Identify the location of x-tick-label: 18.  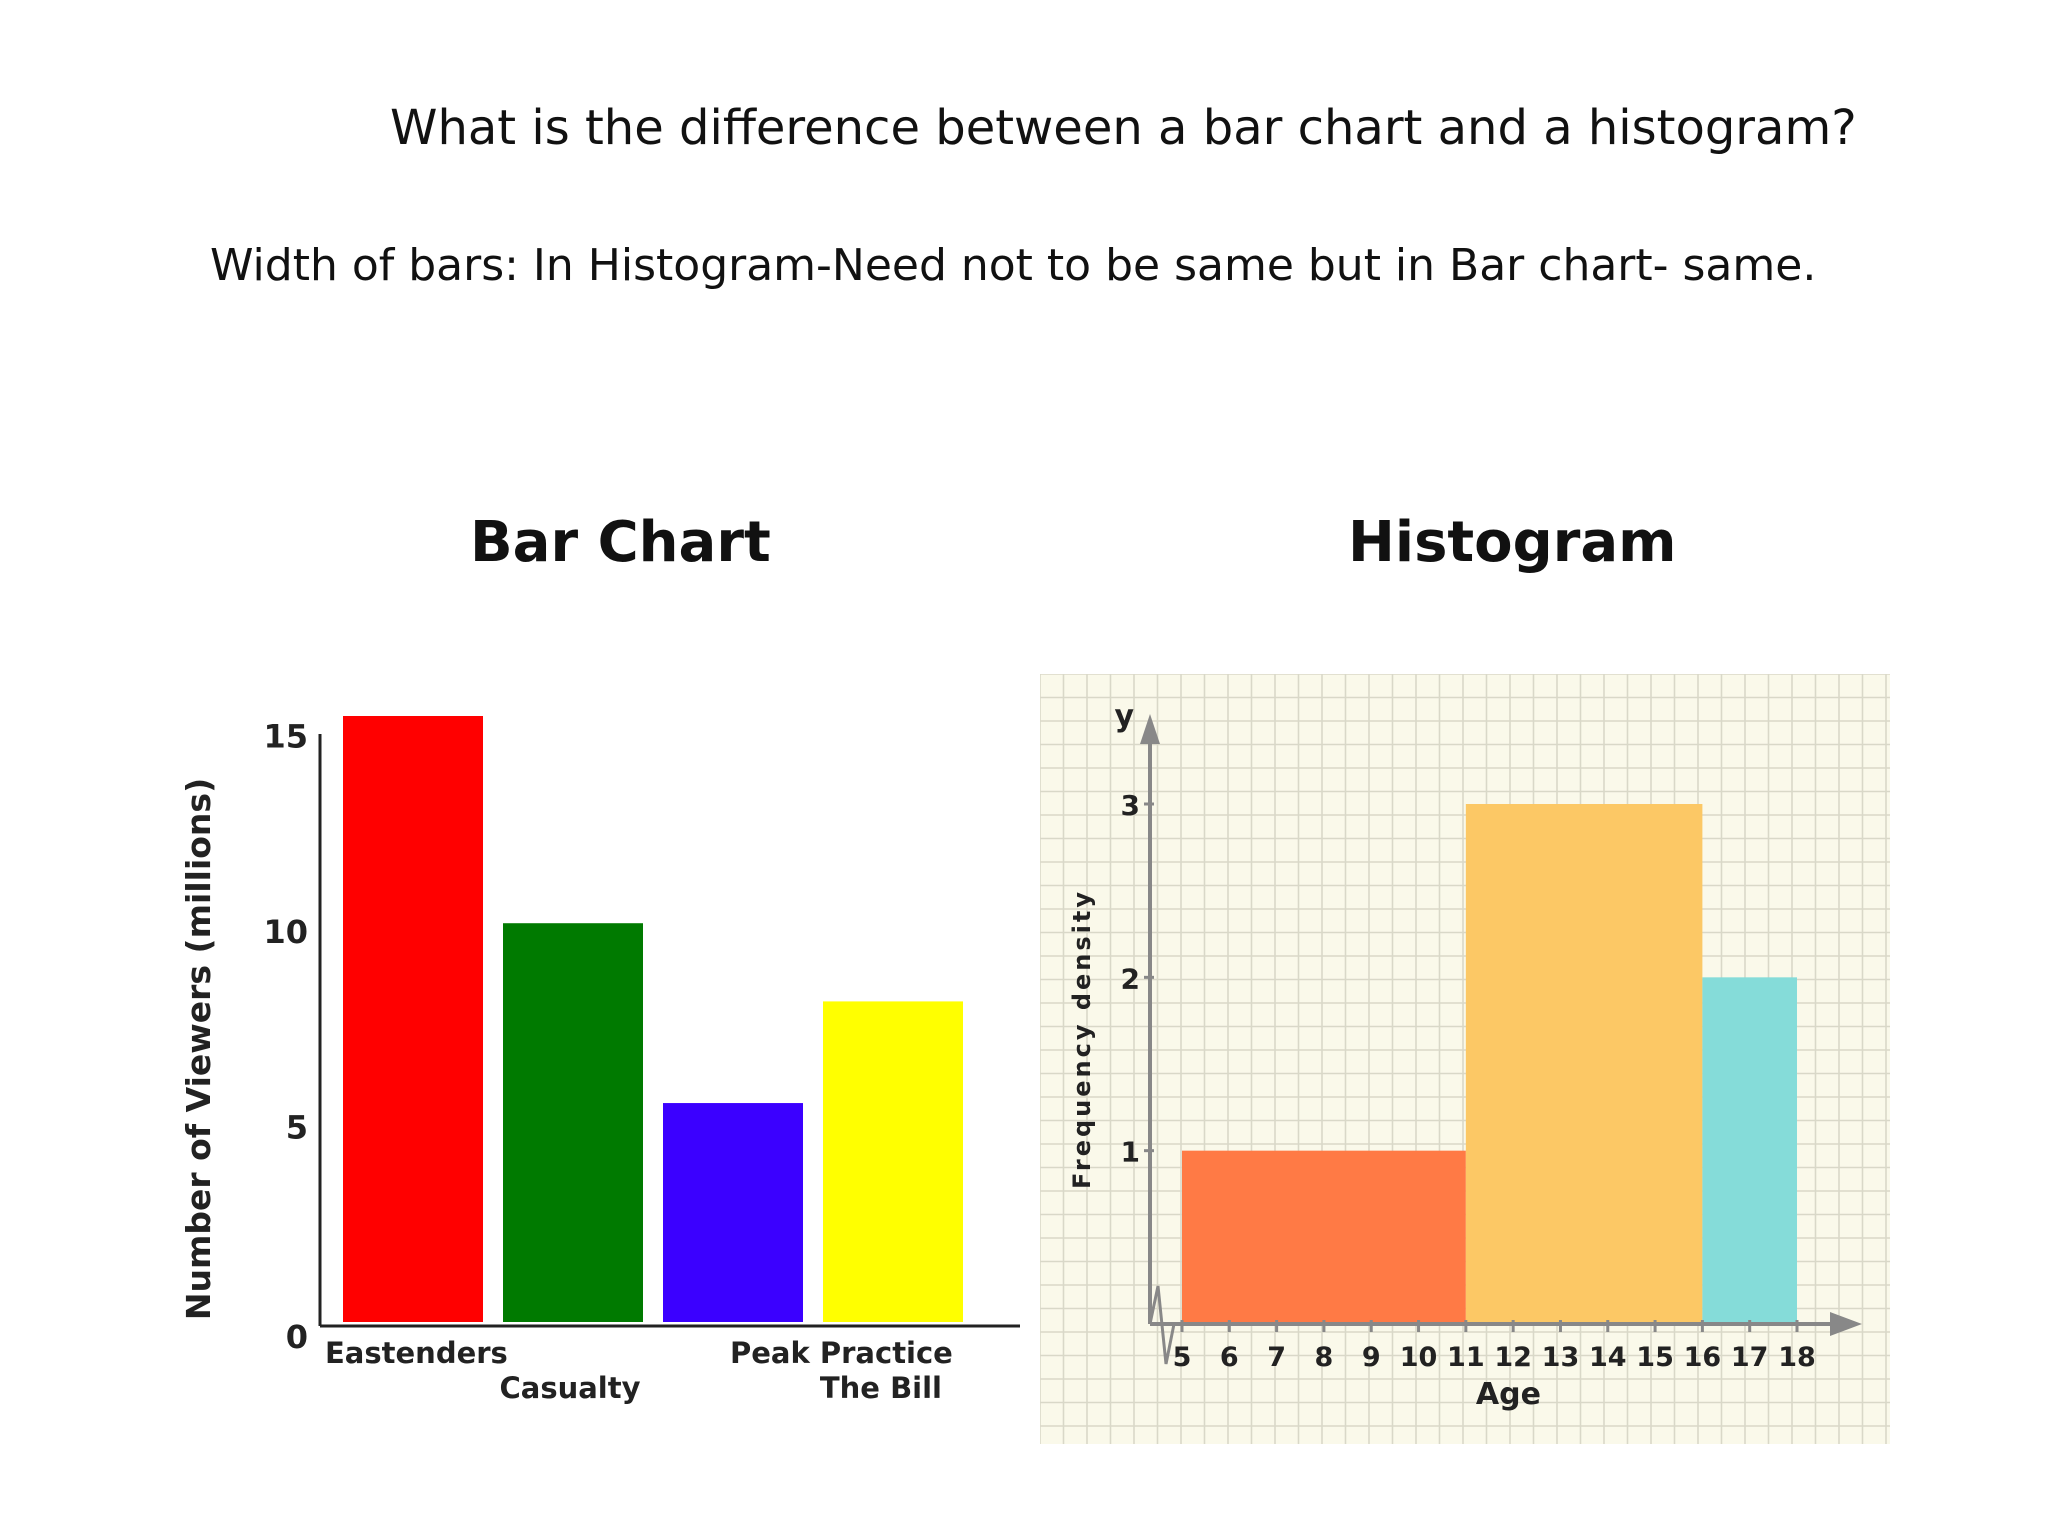
(1797, 1357).